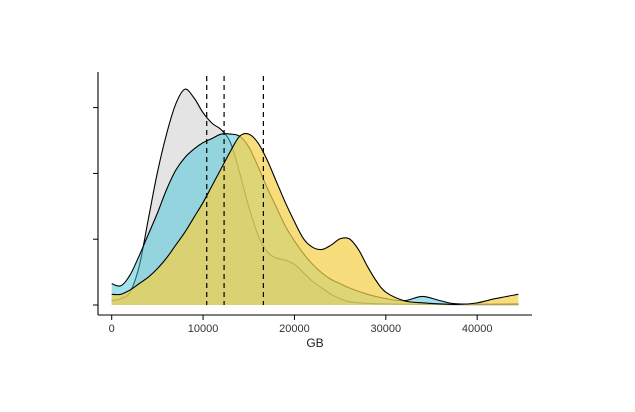 This screenshot has height=412, width=635. What do you see at coordinates (314, 343) in the screenshot?
I see `x-axis-title: GB` at bounding box center [314, 343].